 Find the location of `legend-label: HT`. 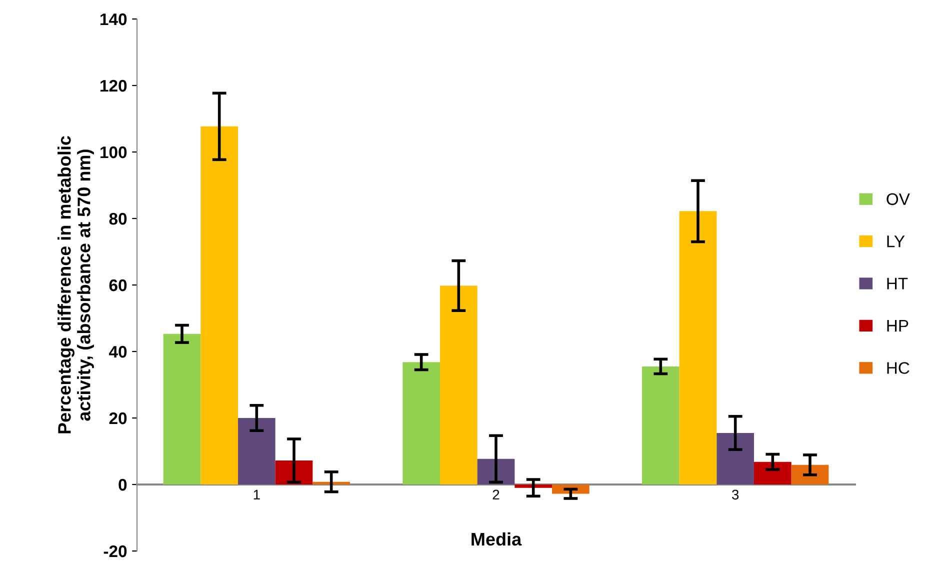

legend-label: HT is located at coordinates (897, 284).